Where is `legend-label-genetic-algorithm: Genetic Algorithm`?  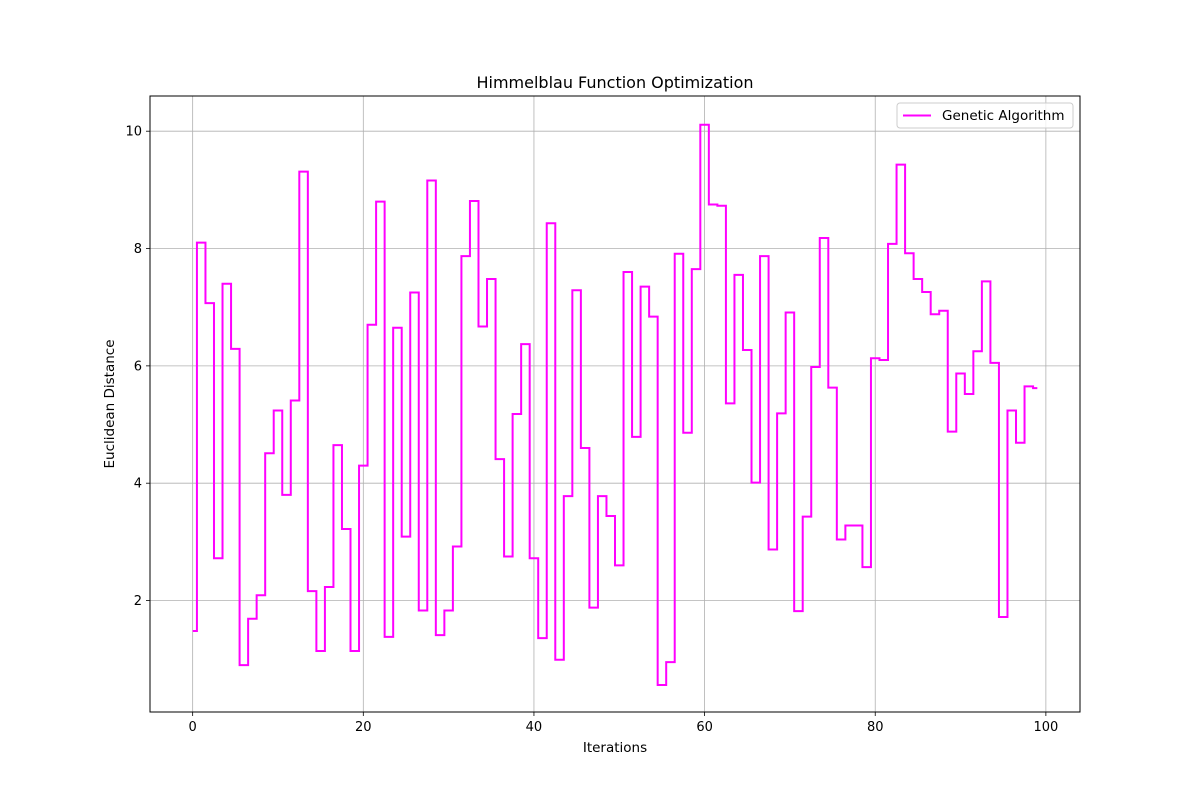
legend-label-genetic-algorithm: Genetic Algorithm is located at coordinates (1003, 116).